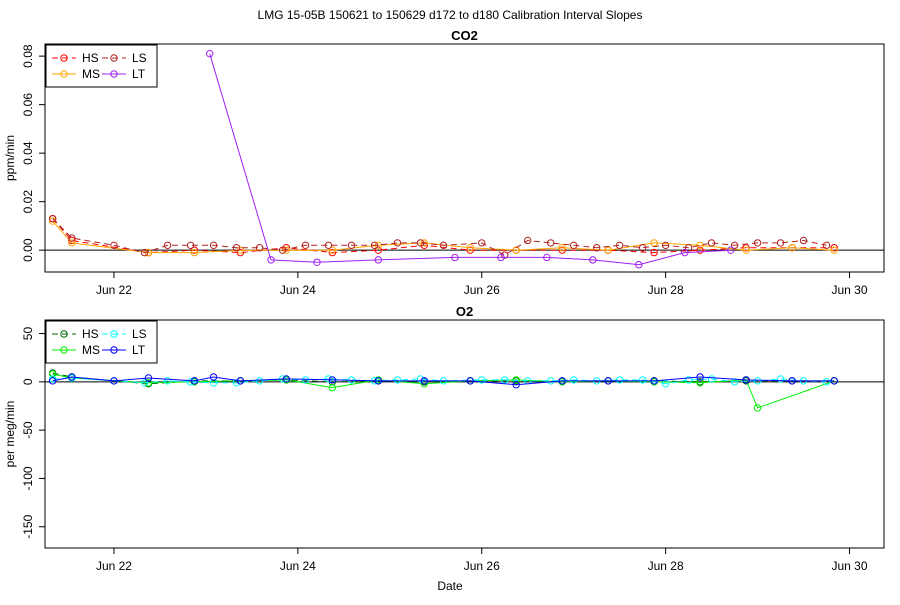 This screenshot has height=605, width=900. What do you see at coordinates (101, 342) in the screenshot?
I see `legend: HS MS LS LT` at bounding box center [101, 342].